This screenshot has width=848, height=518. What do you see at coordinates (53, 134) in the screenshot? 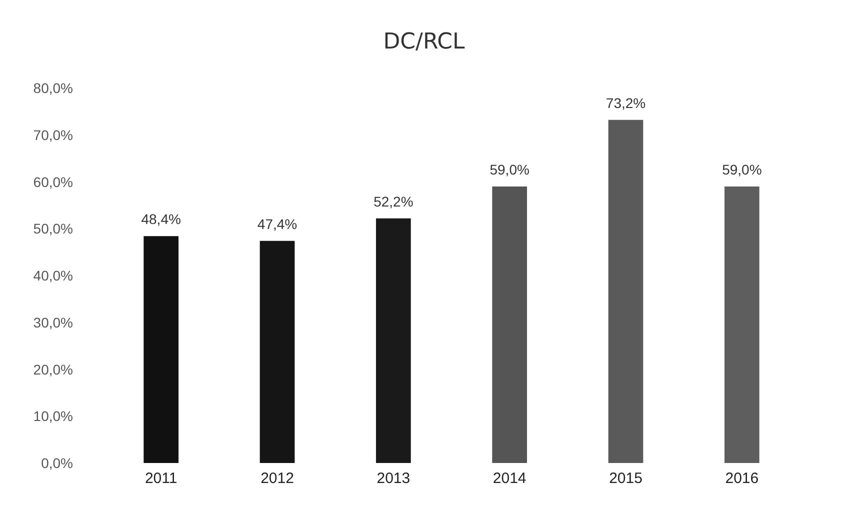
I see `y-tick-label: 70,0%` at bounding box center [53, 134].